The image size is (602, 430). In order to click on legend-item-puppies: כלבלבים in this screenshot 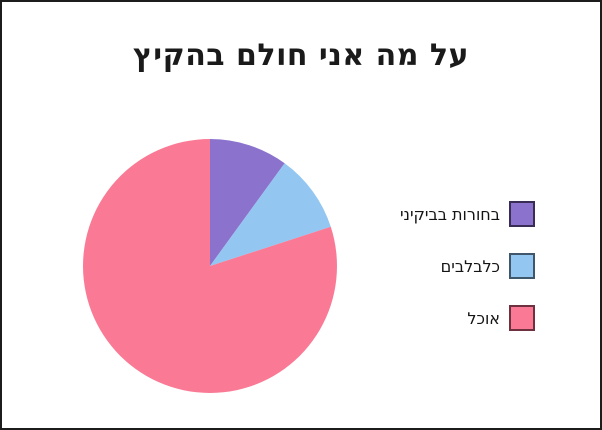, I will do `click(488, 266)`.